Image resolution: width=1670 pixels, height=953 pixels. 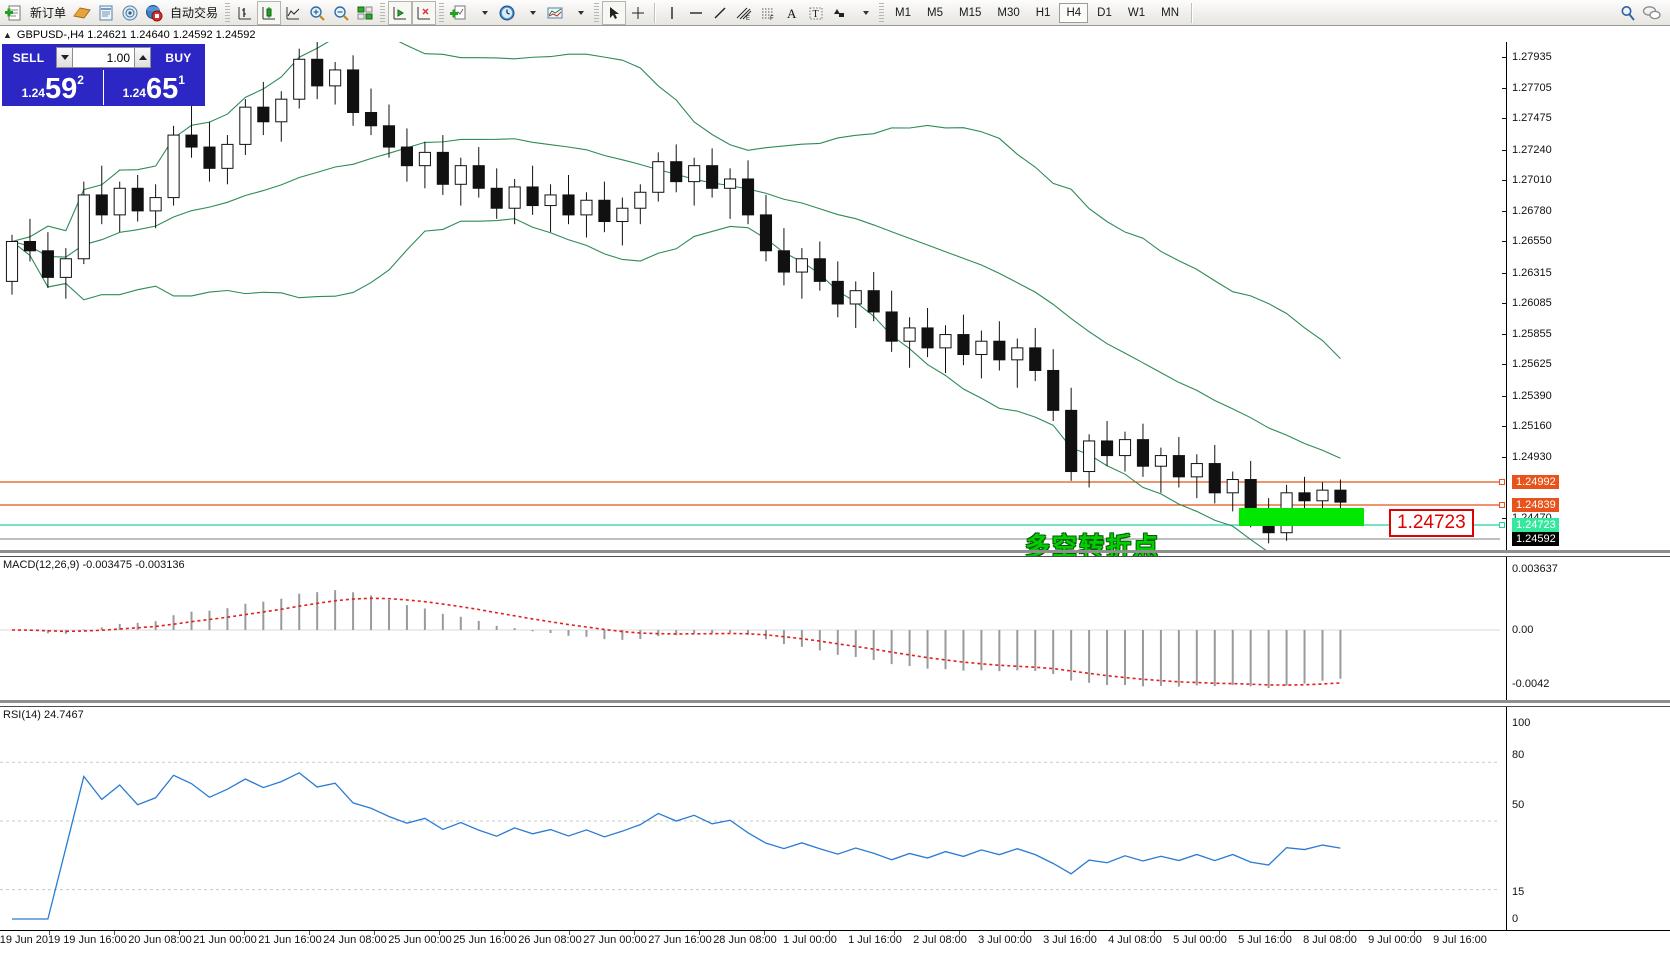 What do you see at coordinates (194, 13) in the screenshot?
I see `auto-trading-label: 自动交易` at bounding box center [194, 13].